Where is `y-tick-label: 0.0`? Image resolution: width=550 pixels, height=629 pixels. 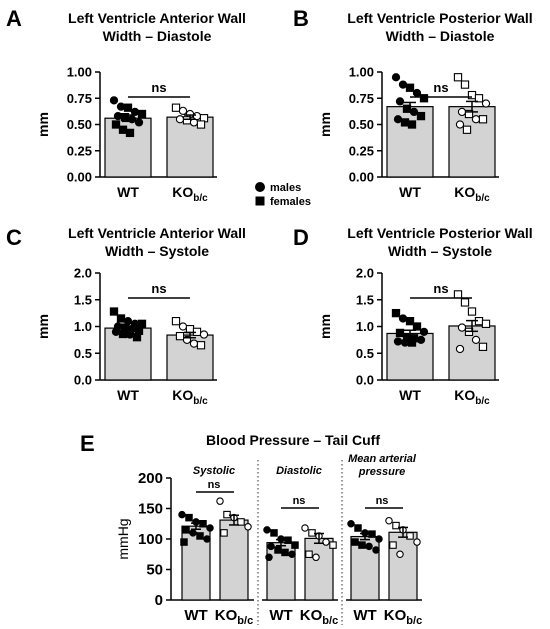 y-tick-label: 0.0 is located at coordinates (83, 380).